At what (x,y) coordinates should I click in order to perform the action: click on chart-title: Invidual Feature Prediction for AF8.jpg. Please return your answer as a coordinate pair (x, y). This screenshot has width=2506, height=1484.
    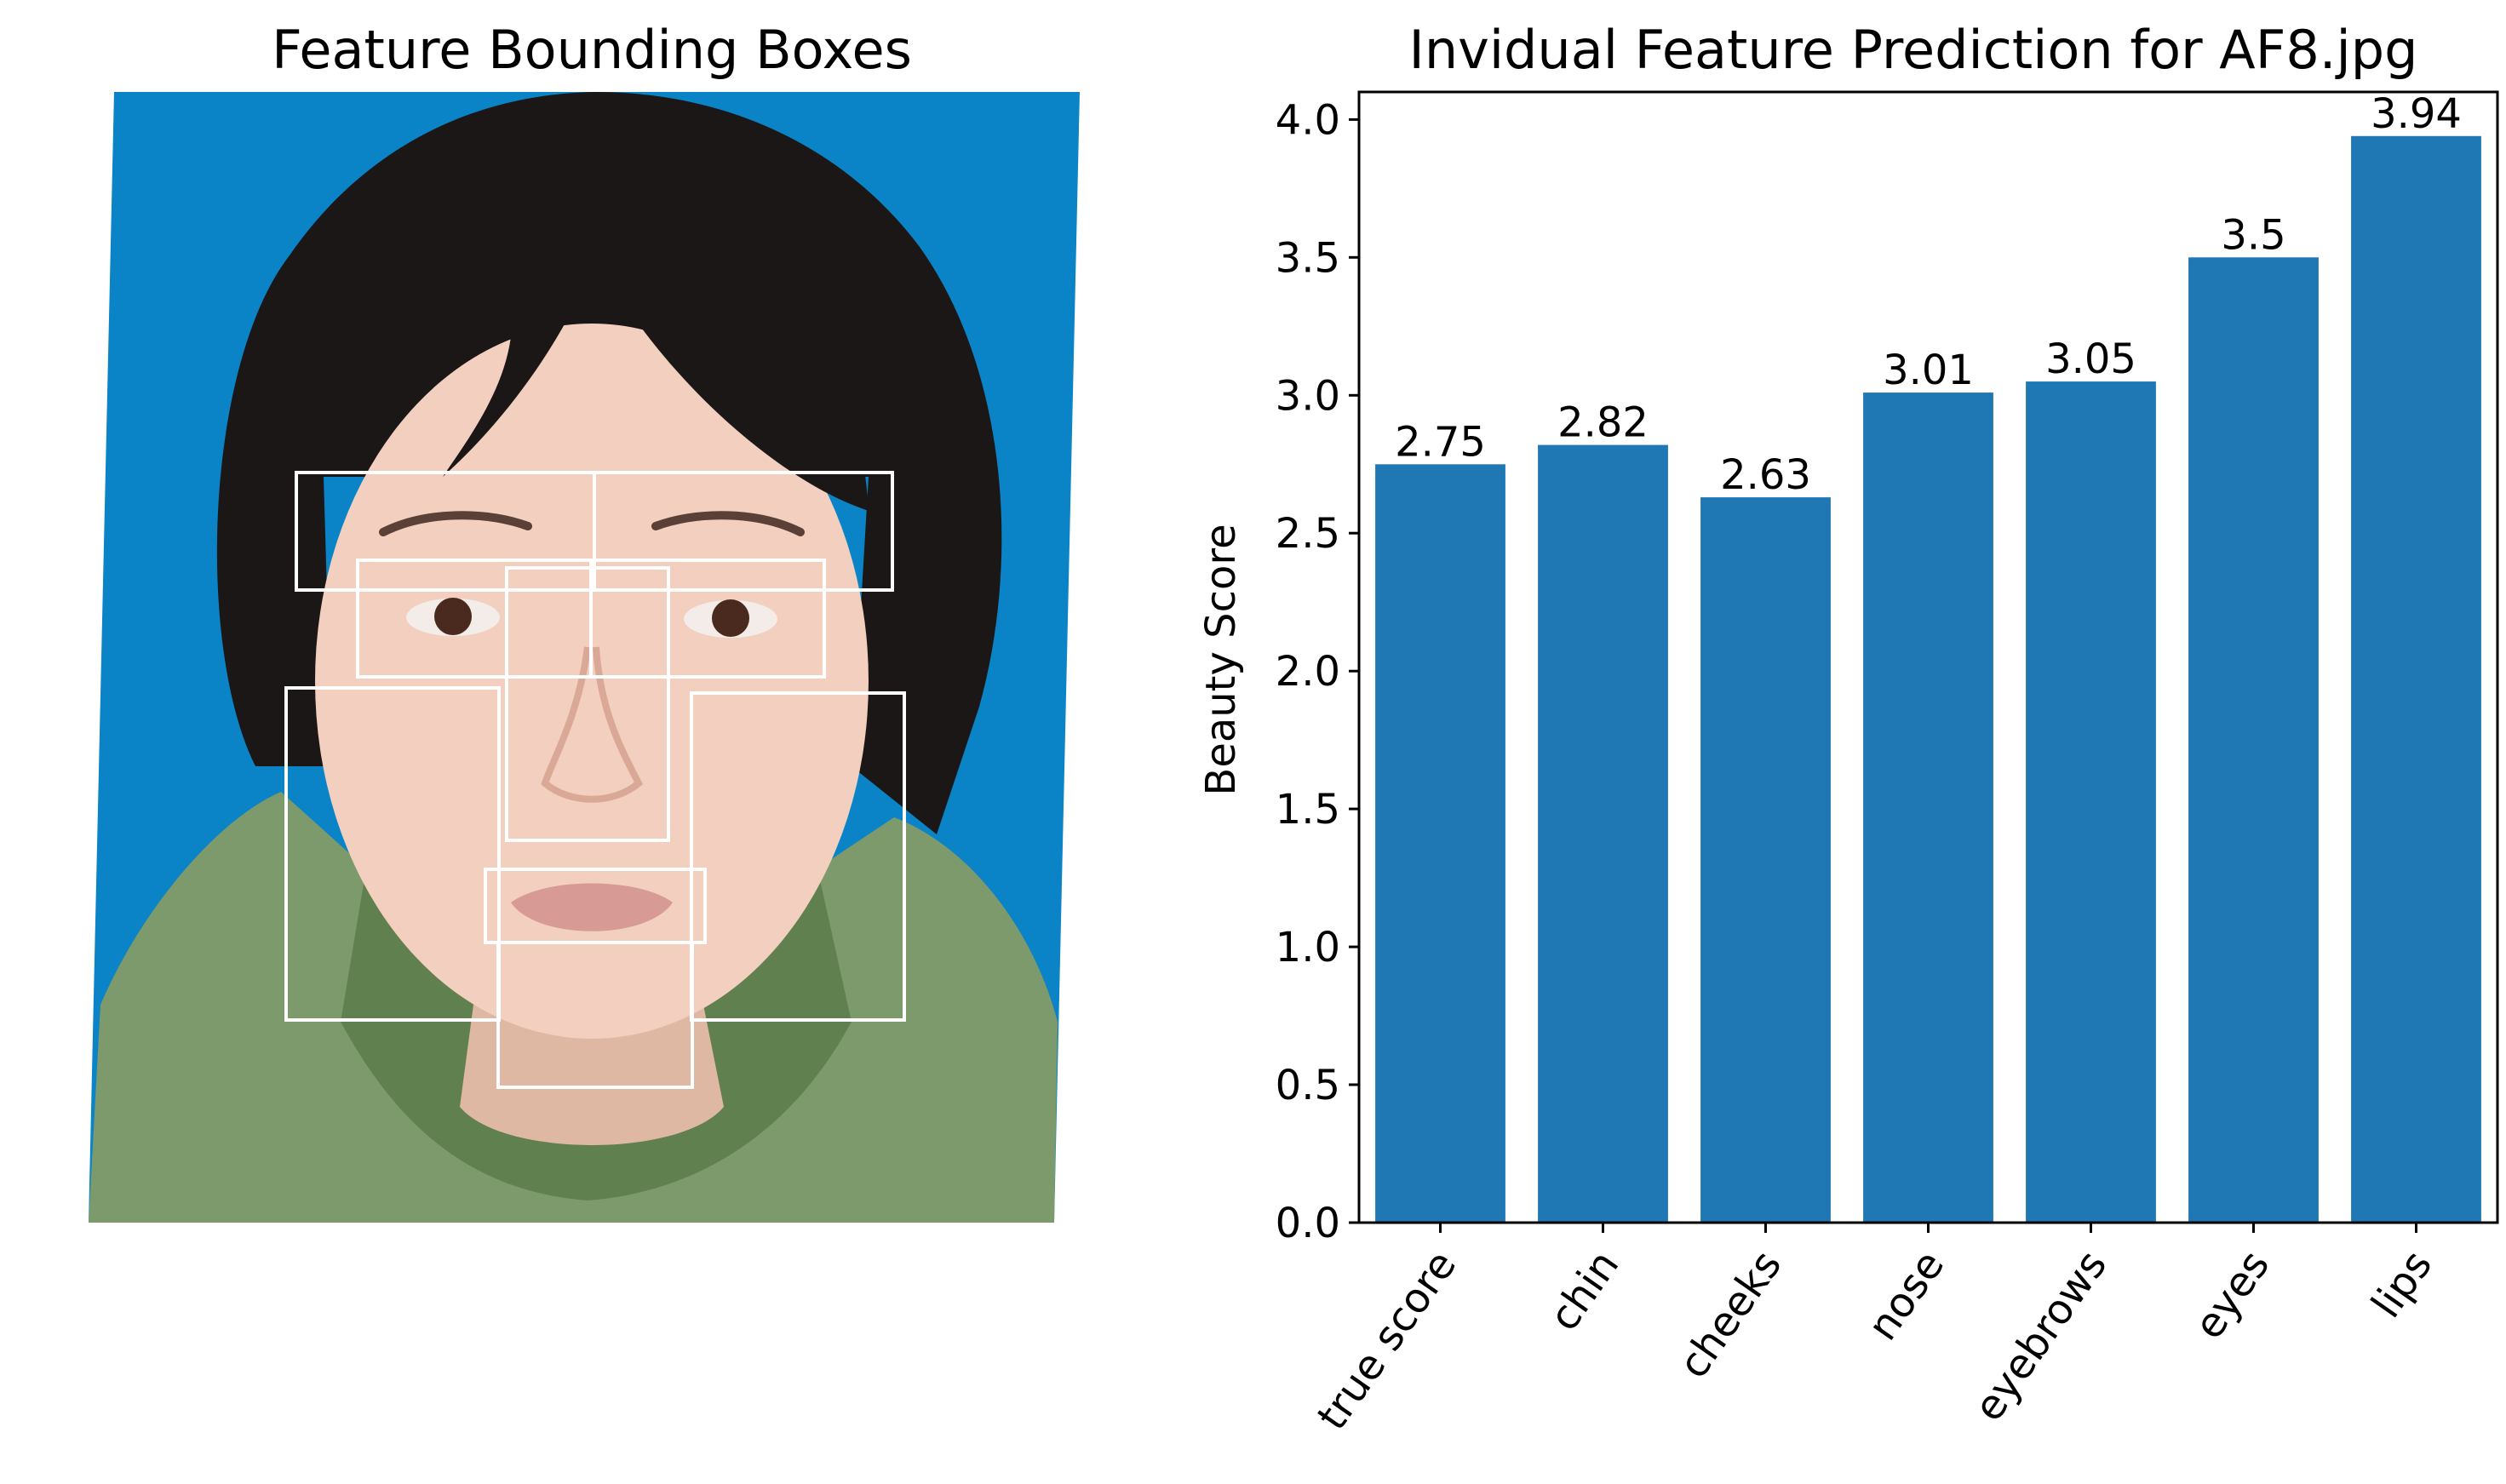
    Looking at the image, I should click on (1913, 50).